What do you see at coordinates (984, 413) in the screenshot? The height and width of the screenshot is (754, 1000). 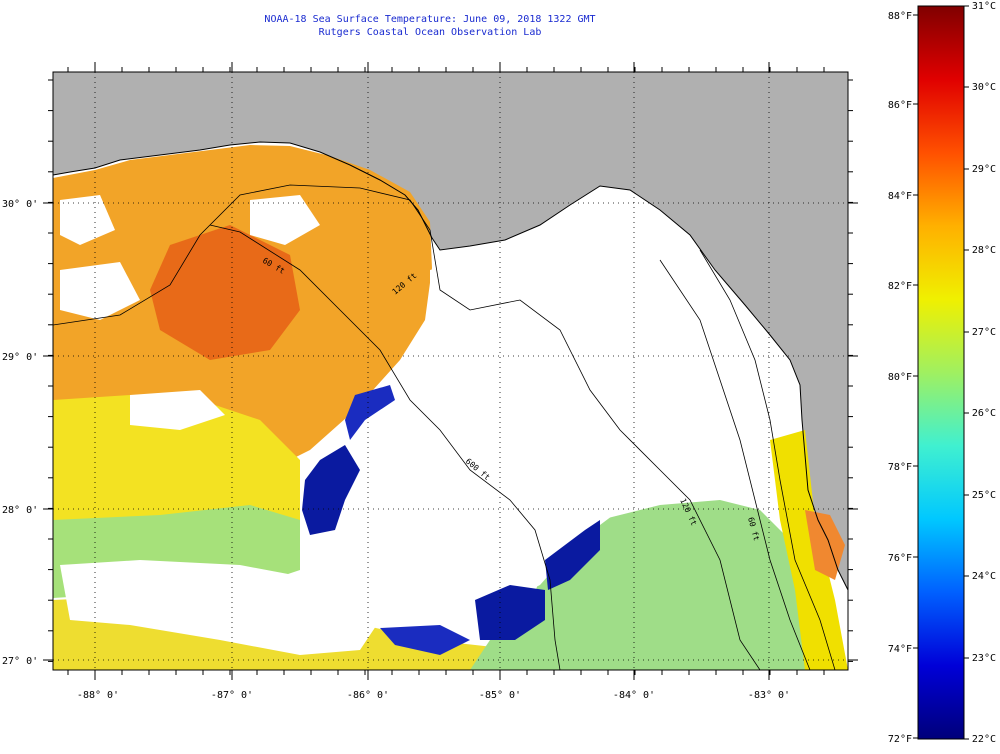 I see `cb-c-label: 26°C` at bounding box center [984, 413].